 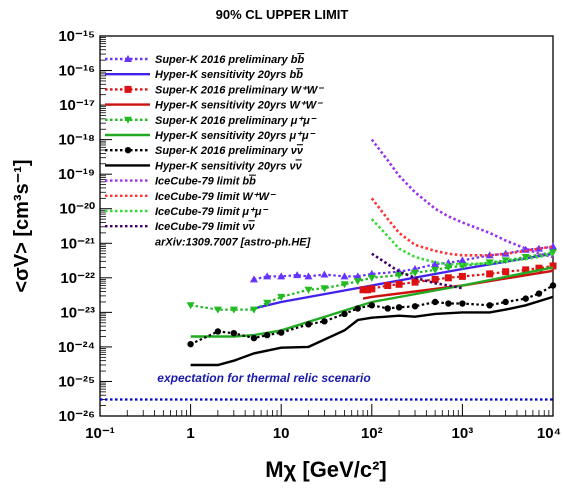 What do you see at coordinates (229, 166) in the screenshot?
I see `legend-label: Hyper-K sensitivity 20yrs νν` at bounding box center [229, 166].